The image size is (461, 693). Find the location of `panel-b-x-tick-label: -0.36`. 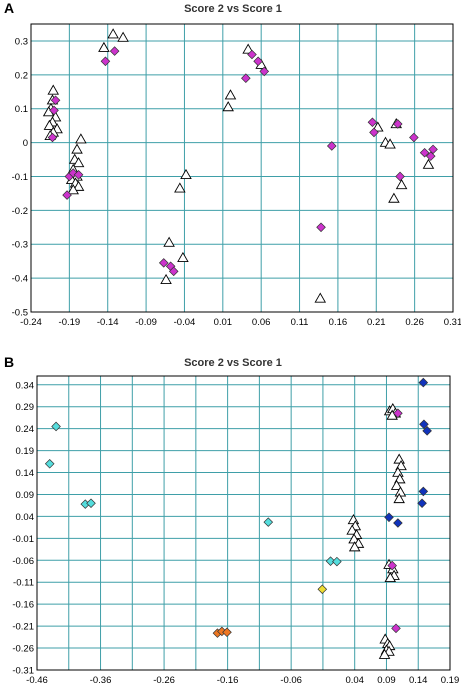

panel-b-x-tick-label: -0.36 is located at coordinates (101, 680).